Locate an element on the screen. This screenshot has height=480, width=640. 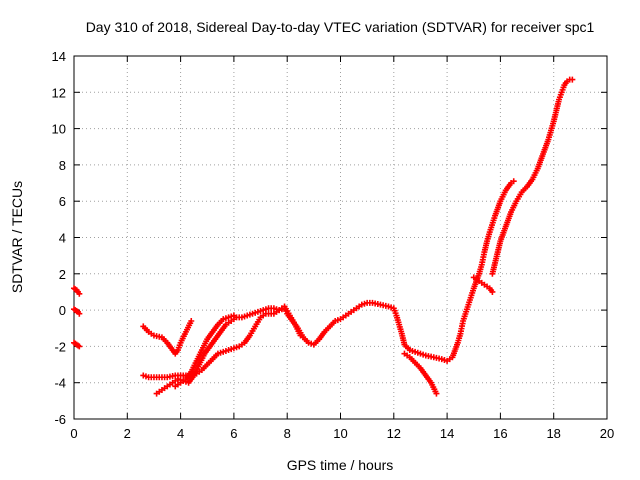
x-tick-label: 14 is located at coordinates (447, 433).